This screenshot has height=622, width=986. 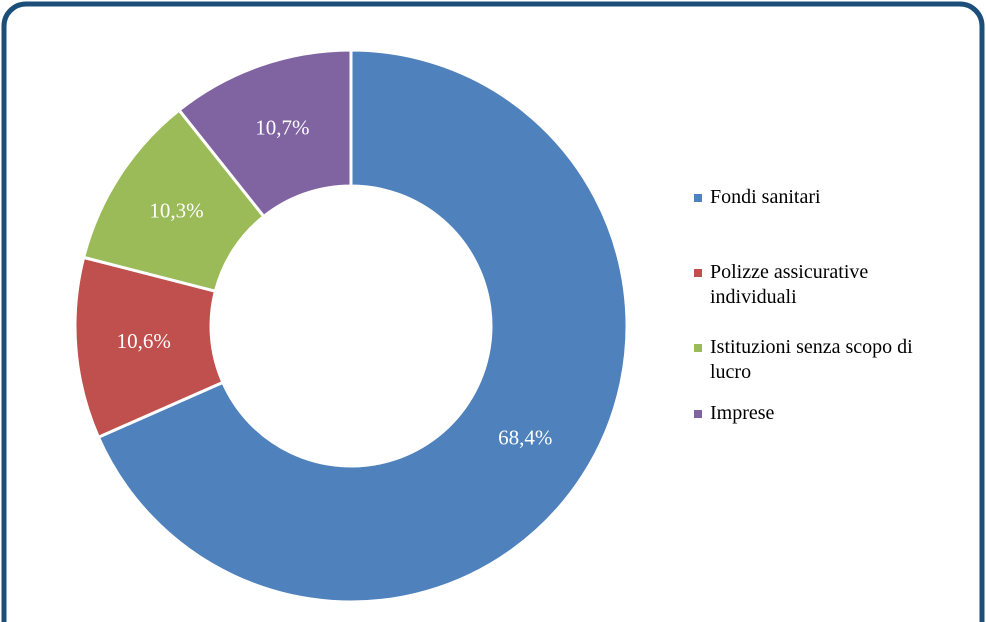 I want to click on data-label: 10,7%, so click(x=282, y=127).